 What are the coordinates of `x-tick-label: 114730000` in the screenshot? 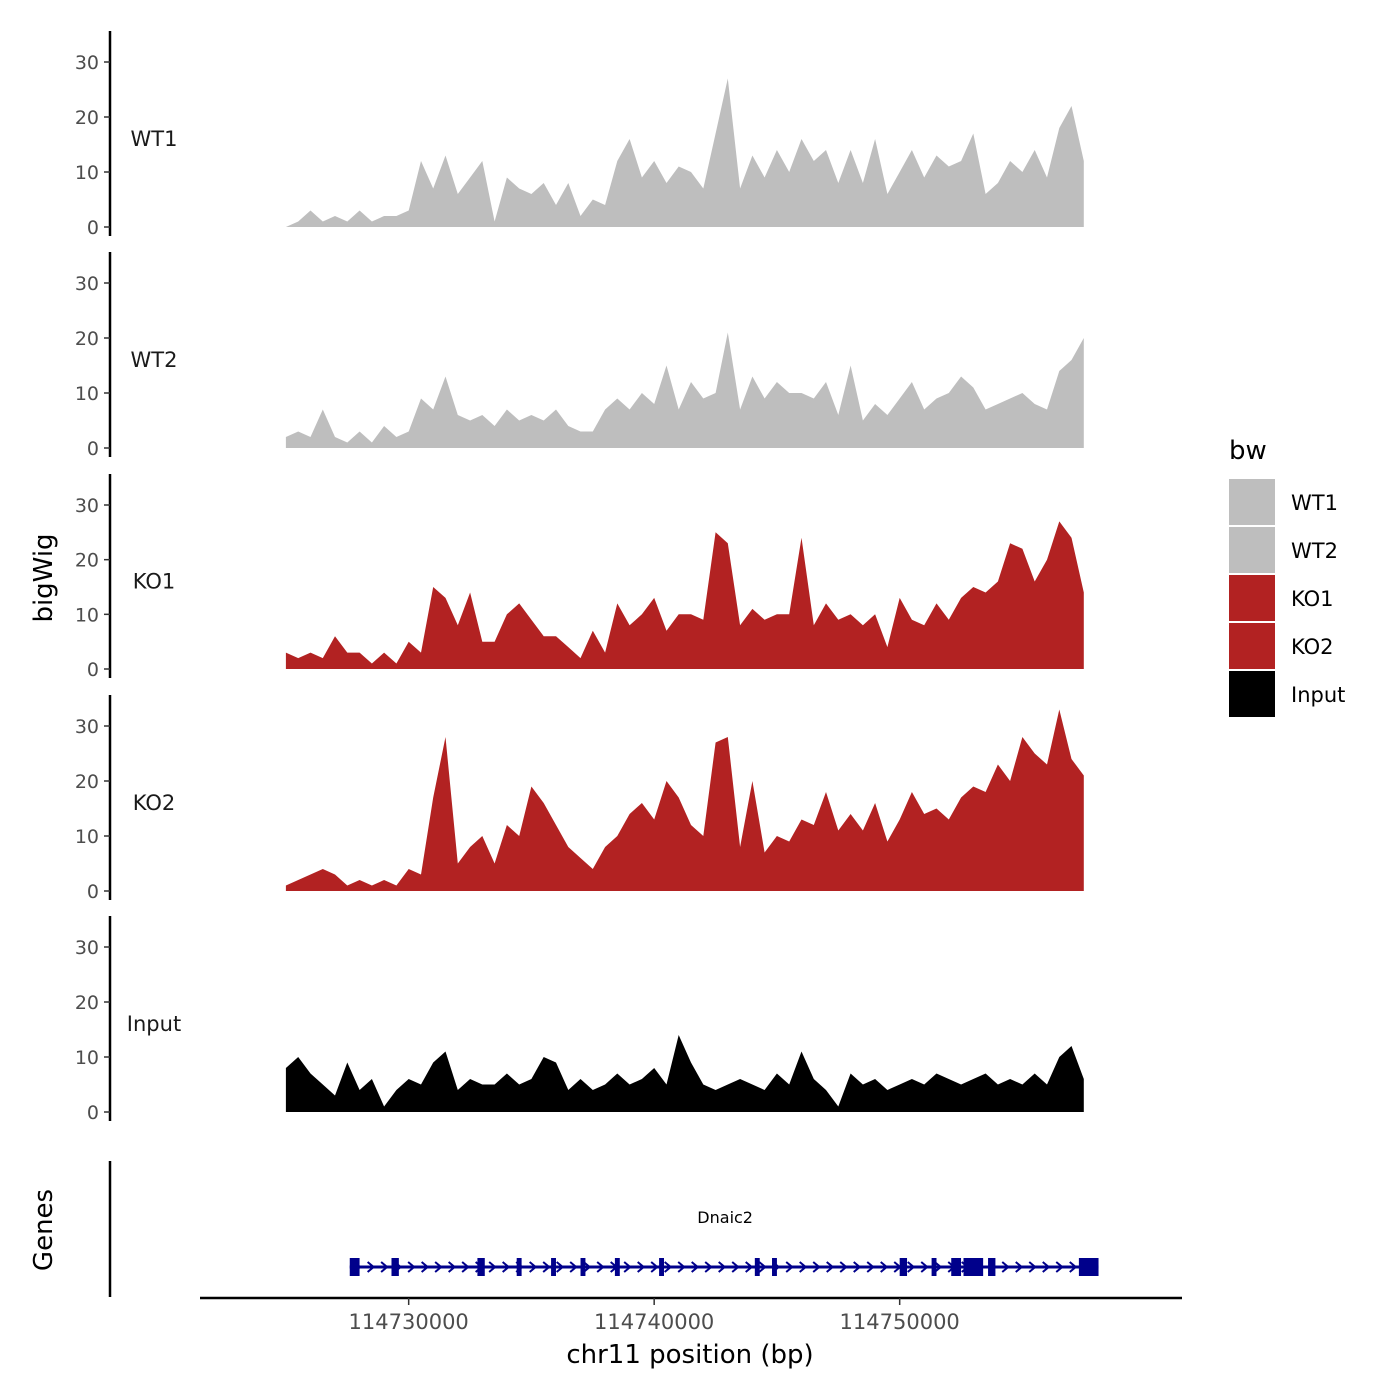 It's located at (409, 1322).